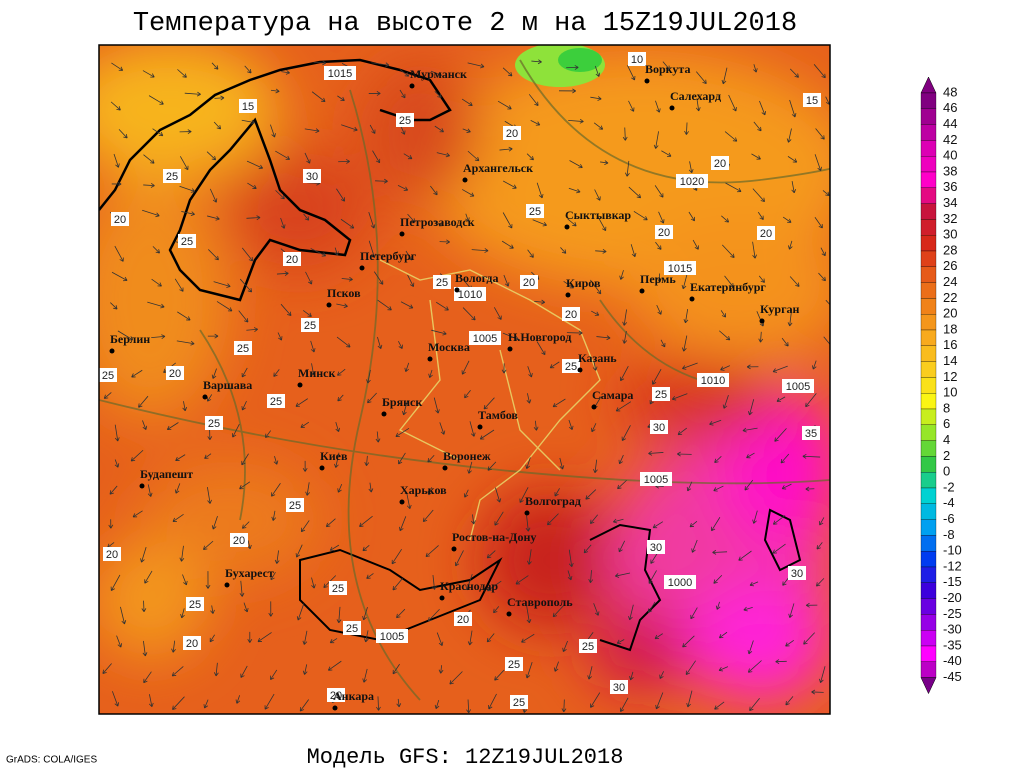 The image size is (1024, 768). Describe the element at coordinates (465, 756) in the screenshot. I see `model-subtitle: Модель GFS: 12Z19JUL2018` at that location.